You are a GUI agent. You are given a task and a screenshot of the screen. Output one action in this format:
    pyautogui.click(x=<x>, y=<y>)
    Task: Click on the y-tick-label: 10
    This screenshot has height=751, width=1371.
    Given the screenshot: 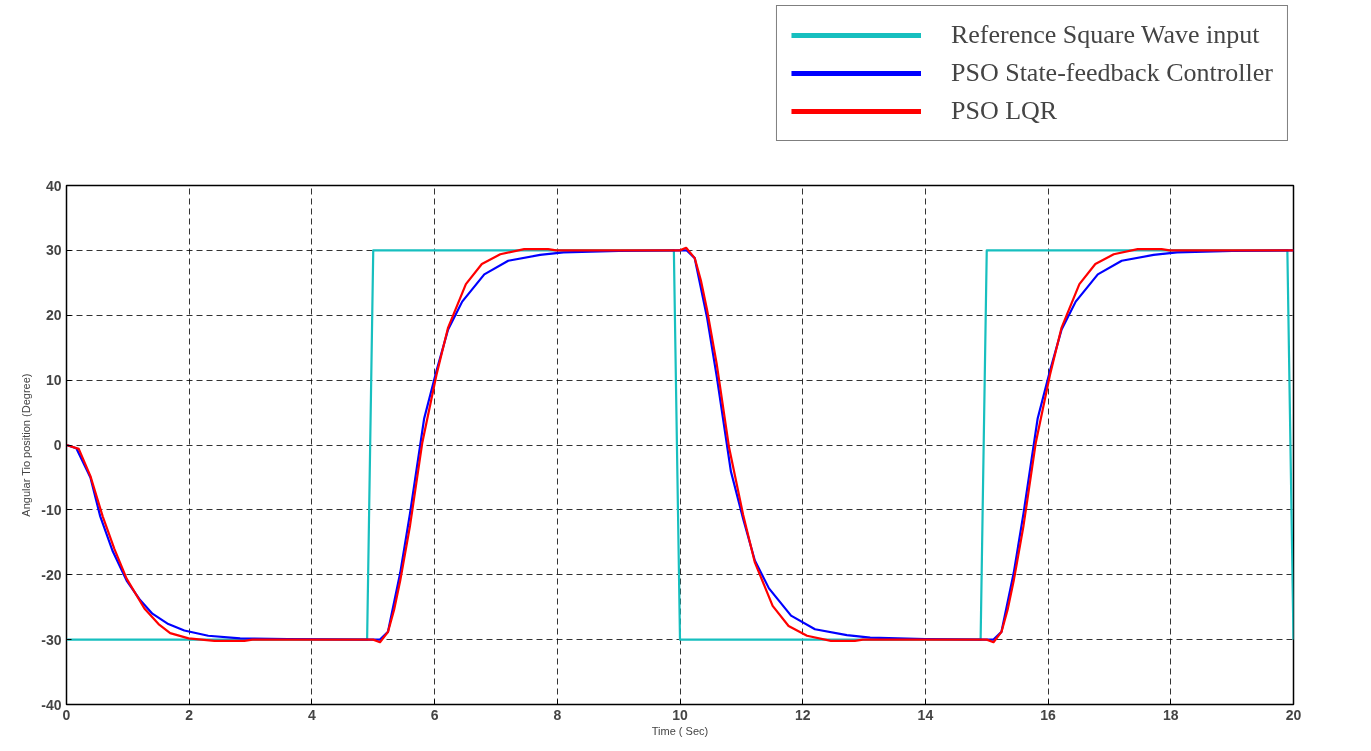 What is the action you would take?
    pyautogui.click(x=53, y=380)
    